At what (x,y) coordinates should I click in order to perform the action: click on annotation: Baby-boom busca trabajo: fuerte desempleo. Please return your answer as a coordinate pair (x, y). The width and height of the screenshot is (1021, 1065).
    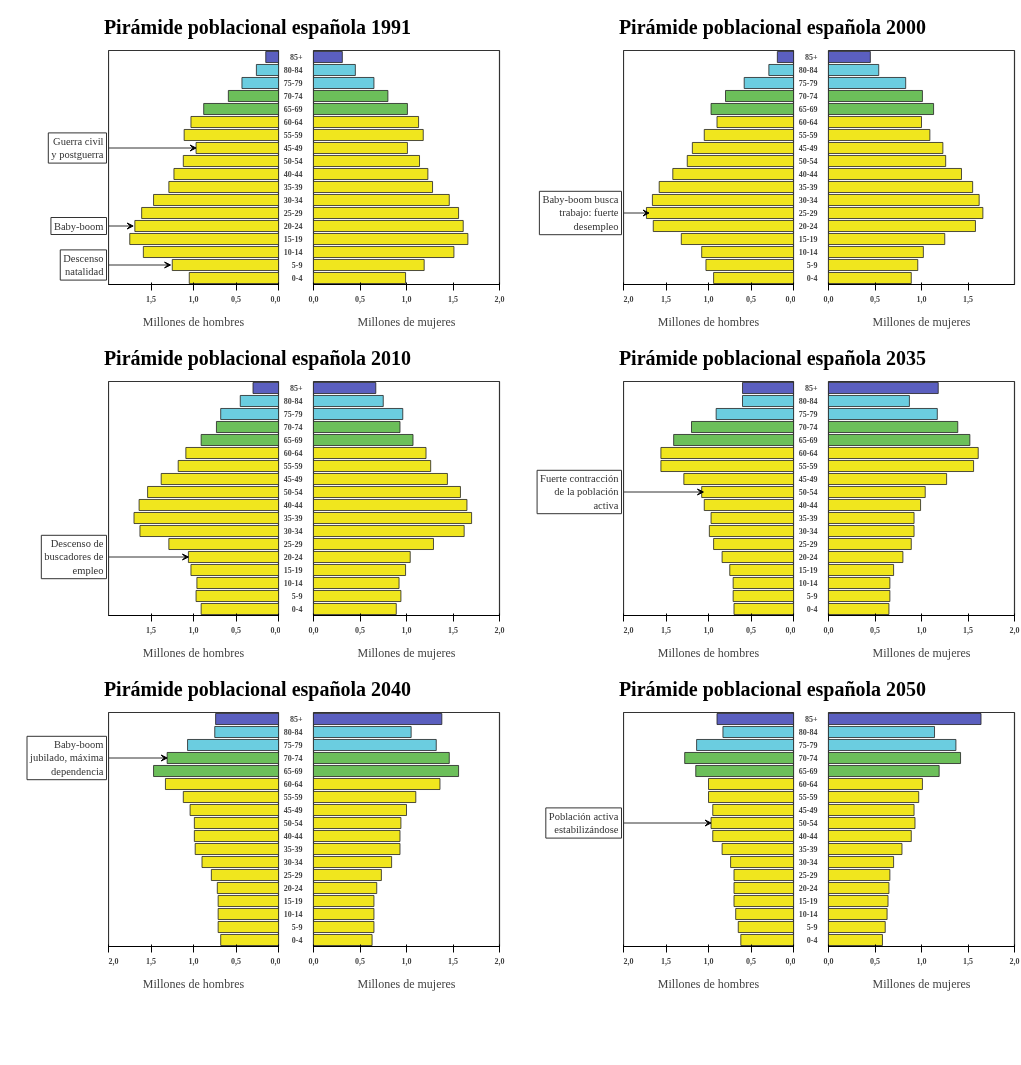
    Looking at the image, I should click on (580, 213).